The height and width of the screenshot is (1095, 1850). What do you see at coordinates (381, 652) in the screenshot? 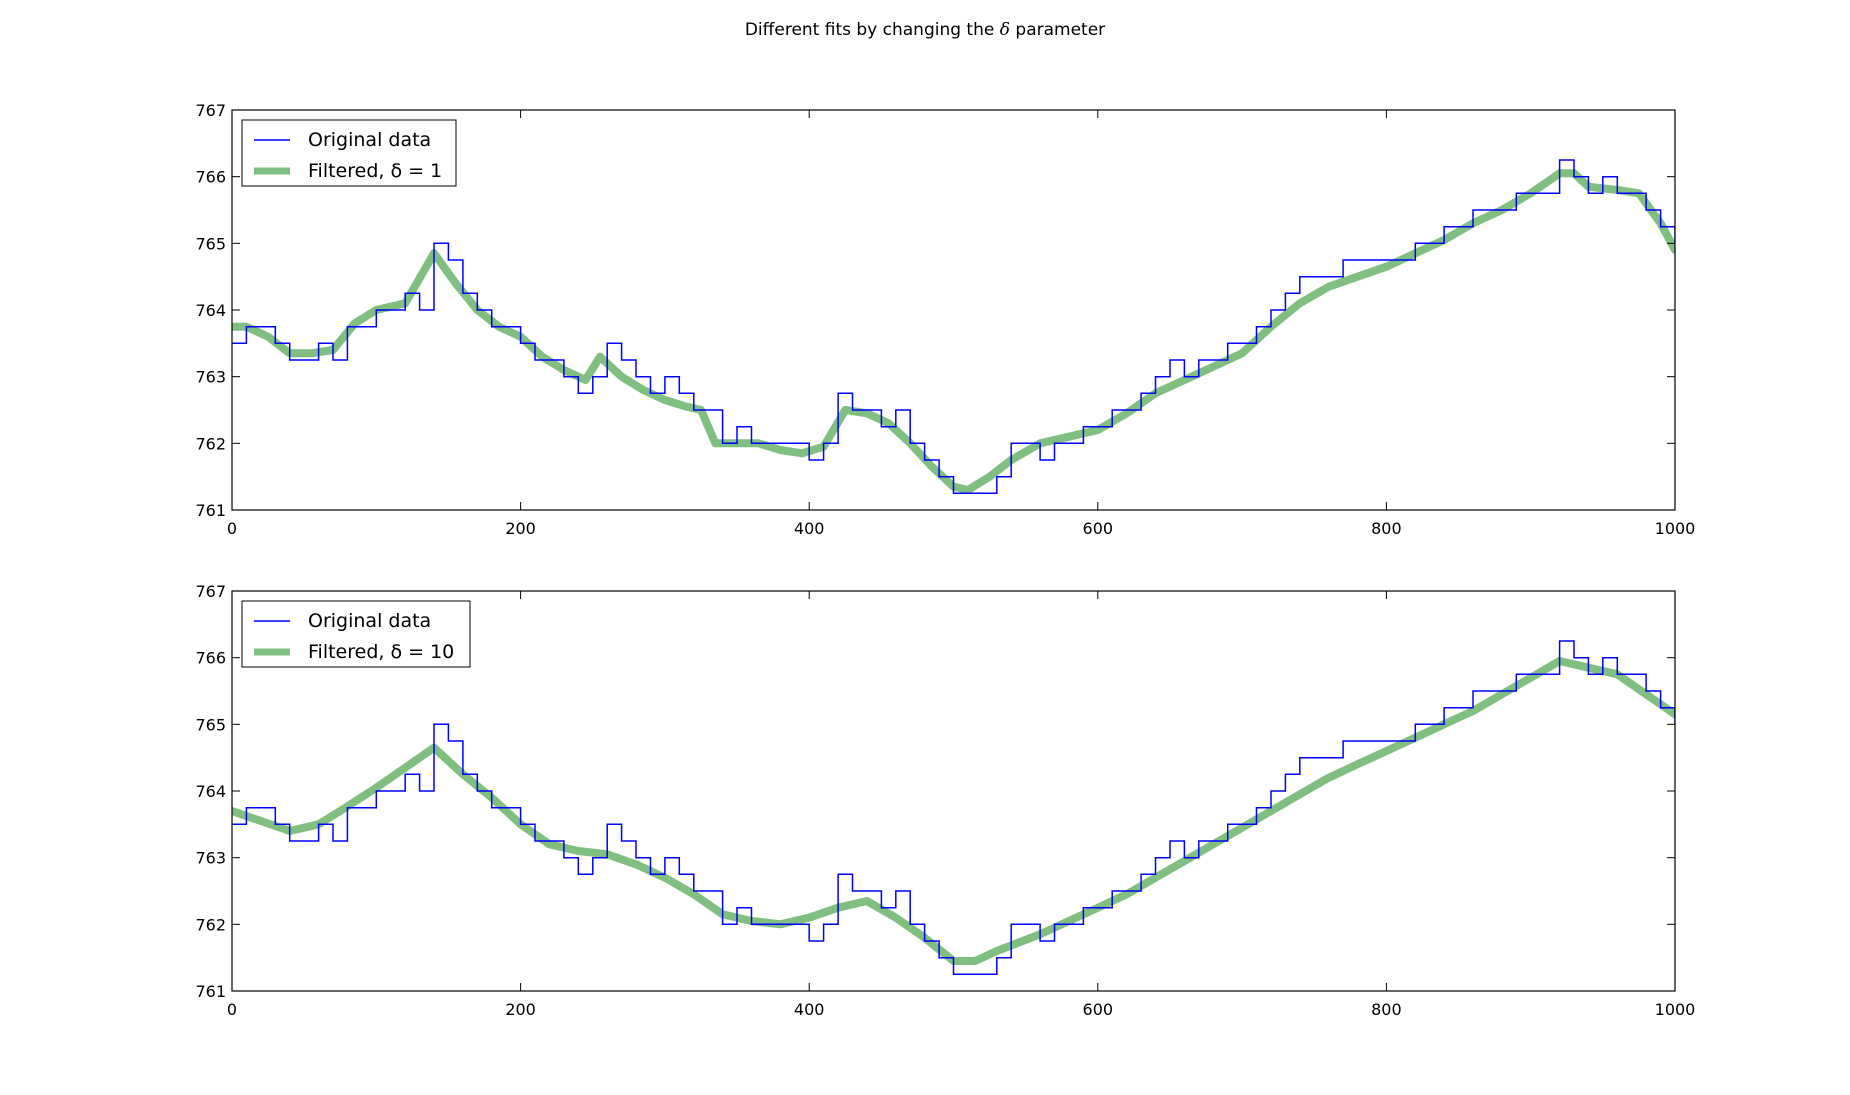
I see `legend-label: Filtered, δ = 10` at bounding box center [381, 652].